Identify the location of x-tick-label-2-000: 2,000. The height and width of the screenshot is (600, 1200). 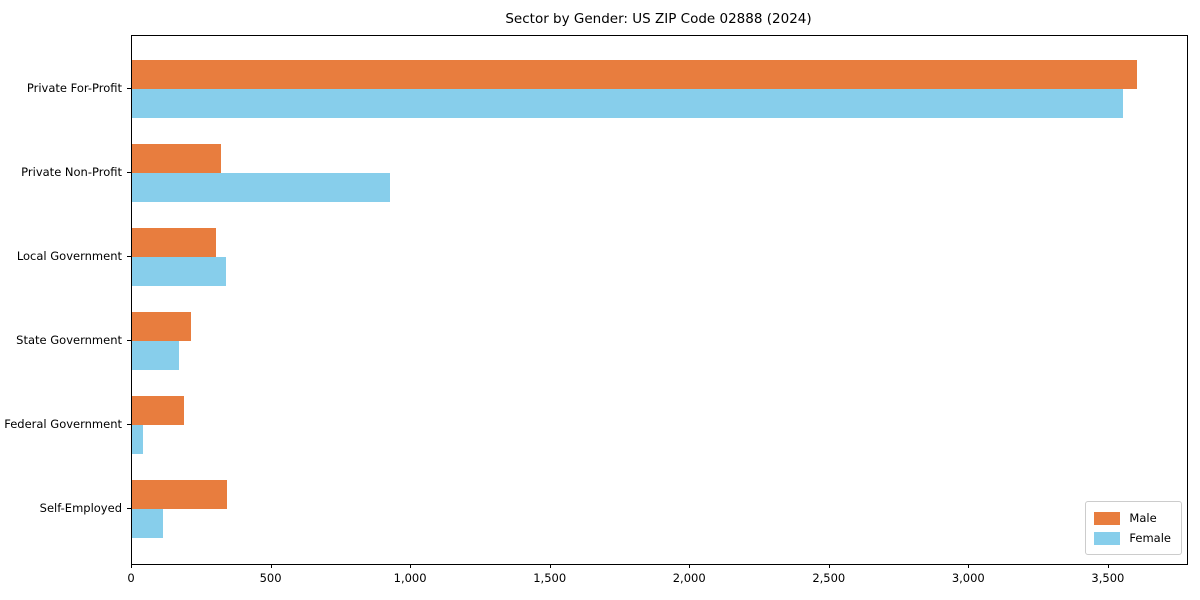
(689, 578).